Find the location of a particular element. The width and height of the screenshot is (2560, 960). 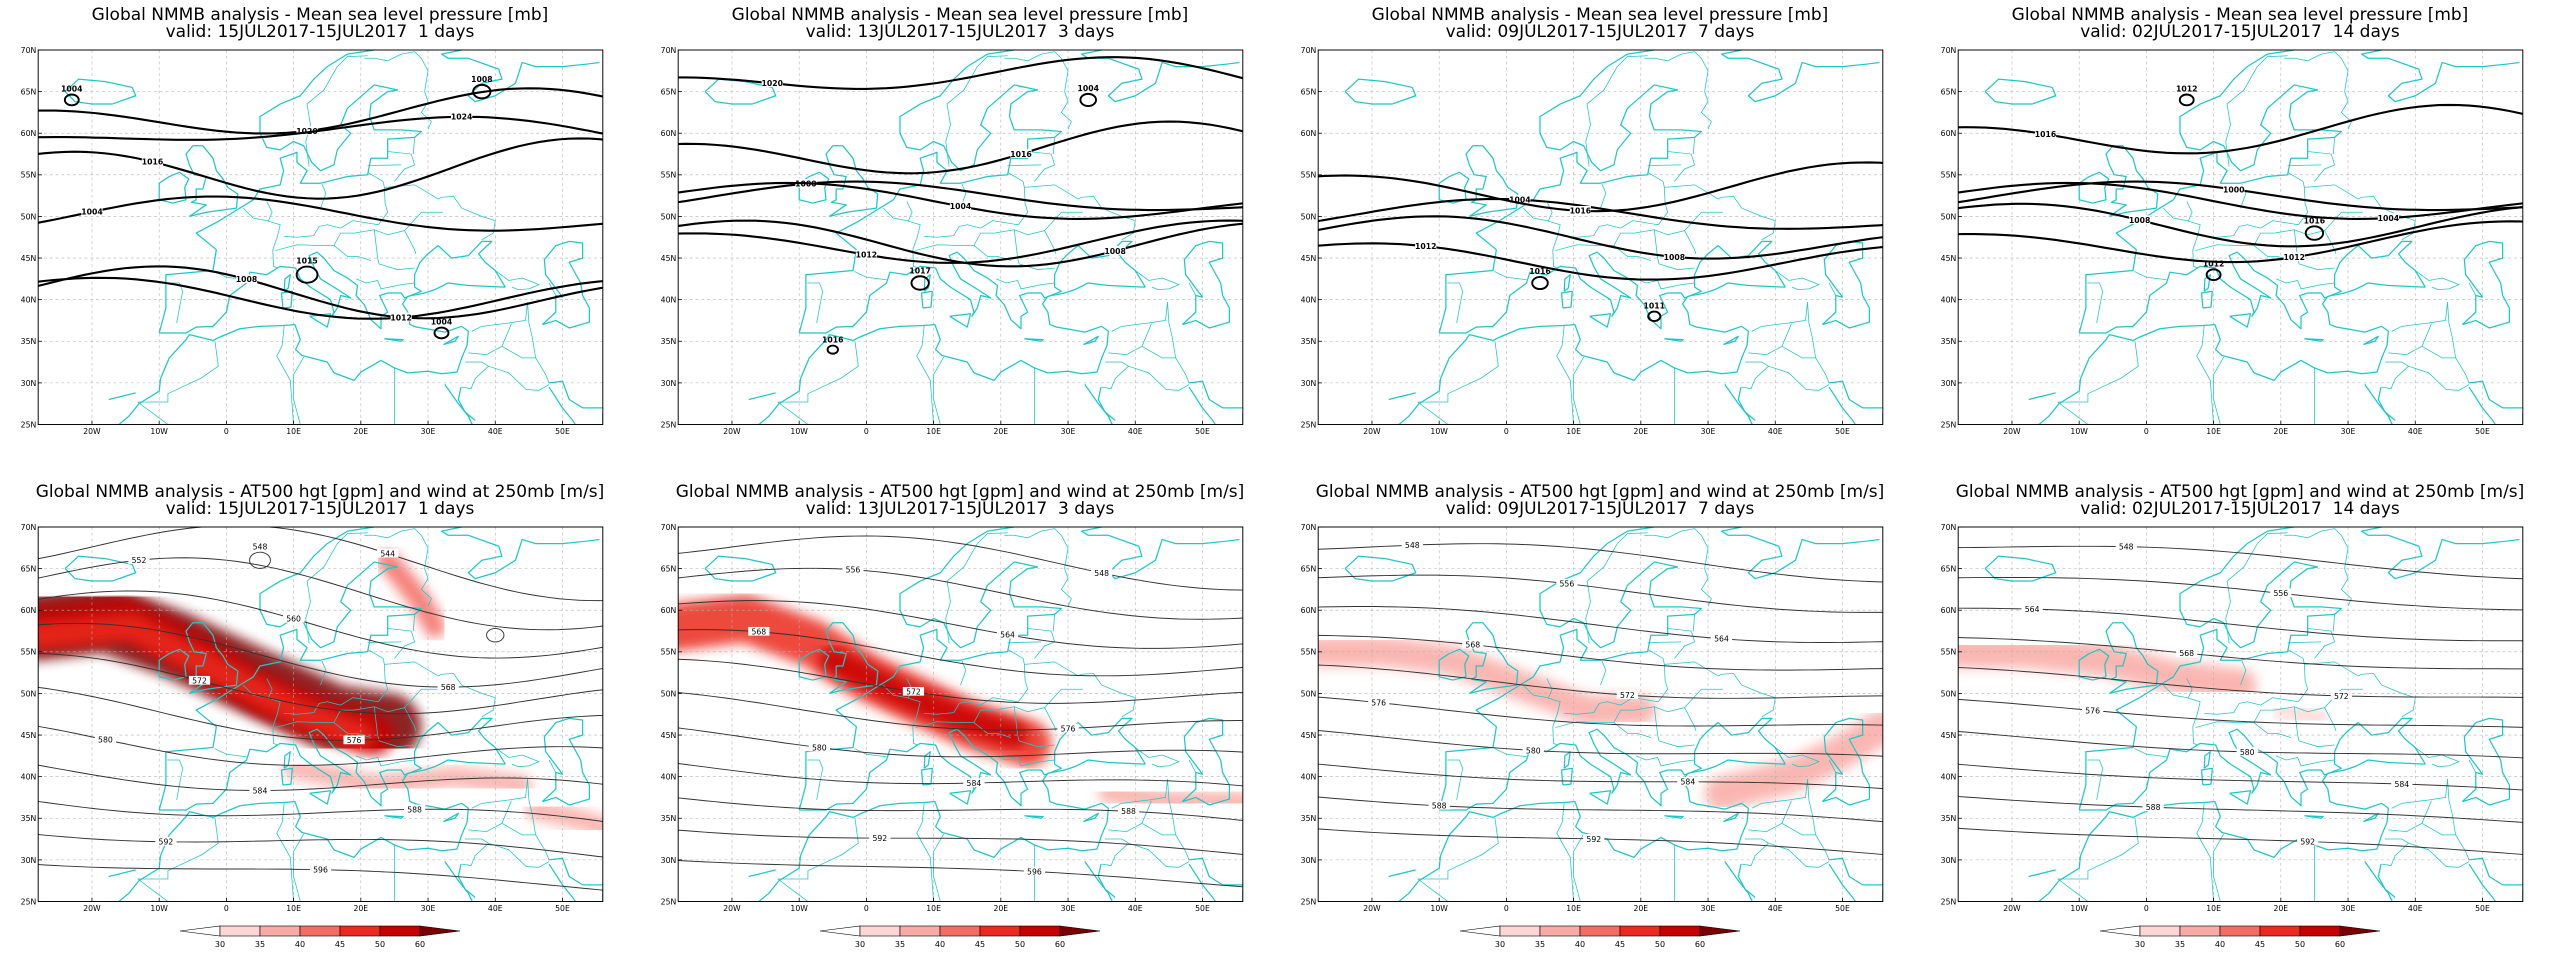

cell-label: 1004 is located at coordinates (1088, 88).